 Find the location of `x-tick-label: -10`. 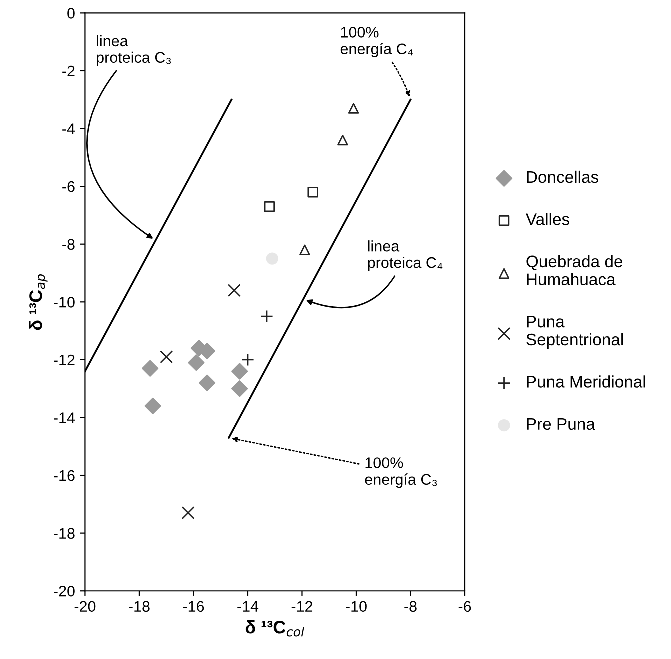

x-tick-label: -10 is located at coordinates (356, 606).